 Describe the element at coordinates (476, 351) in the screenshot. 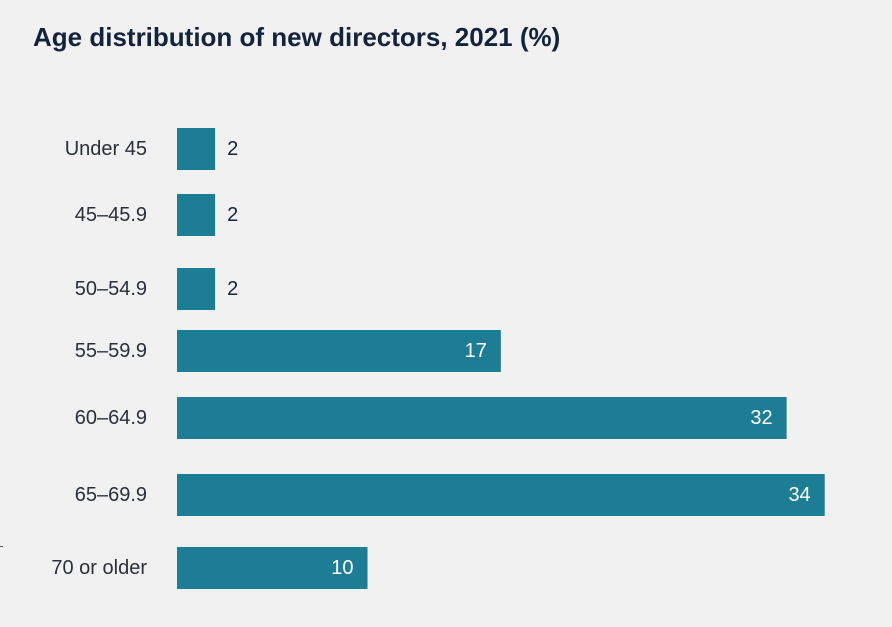

I see `value-label-3: 17` at that location.